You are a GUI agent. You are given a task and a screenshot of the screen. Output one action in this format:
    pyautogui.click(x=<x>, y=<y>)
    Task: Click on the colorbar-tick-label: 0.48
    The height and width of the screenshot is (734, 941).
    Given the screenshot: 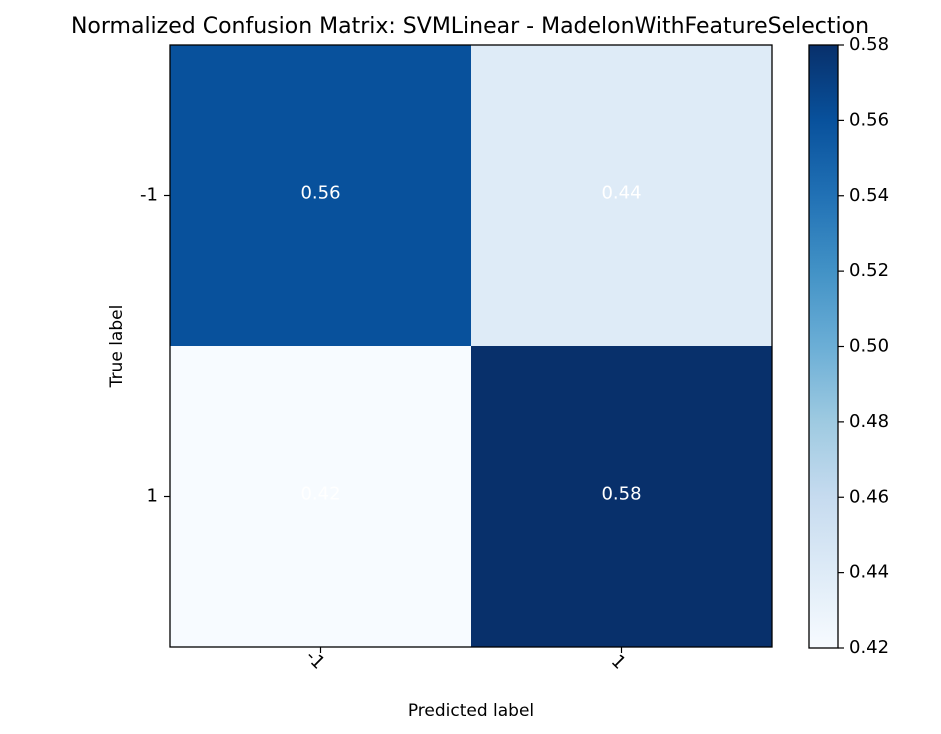 What is the action you would take?
    pyautogui.click(x=869, y=421)
    